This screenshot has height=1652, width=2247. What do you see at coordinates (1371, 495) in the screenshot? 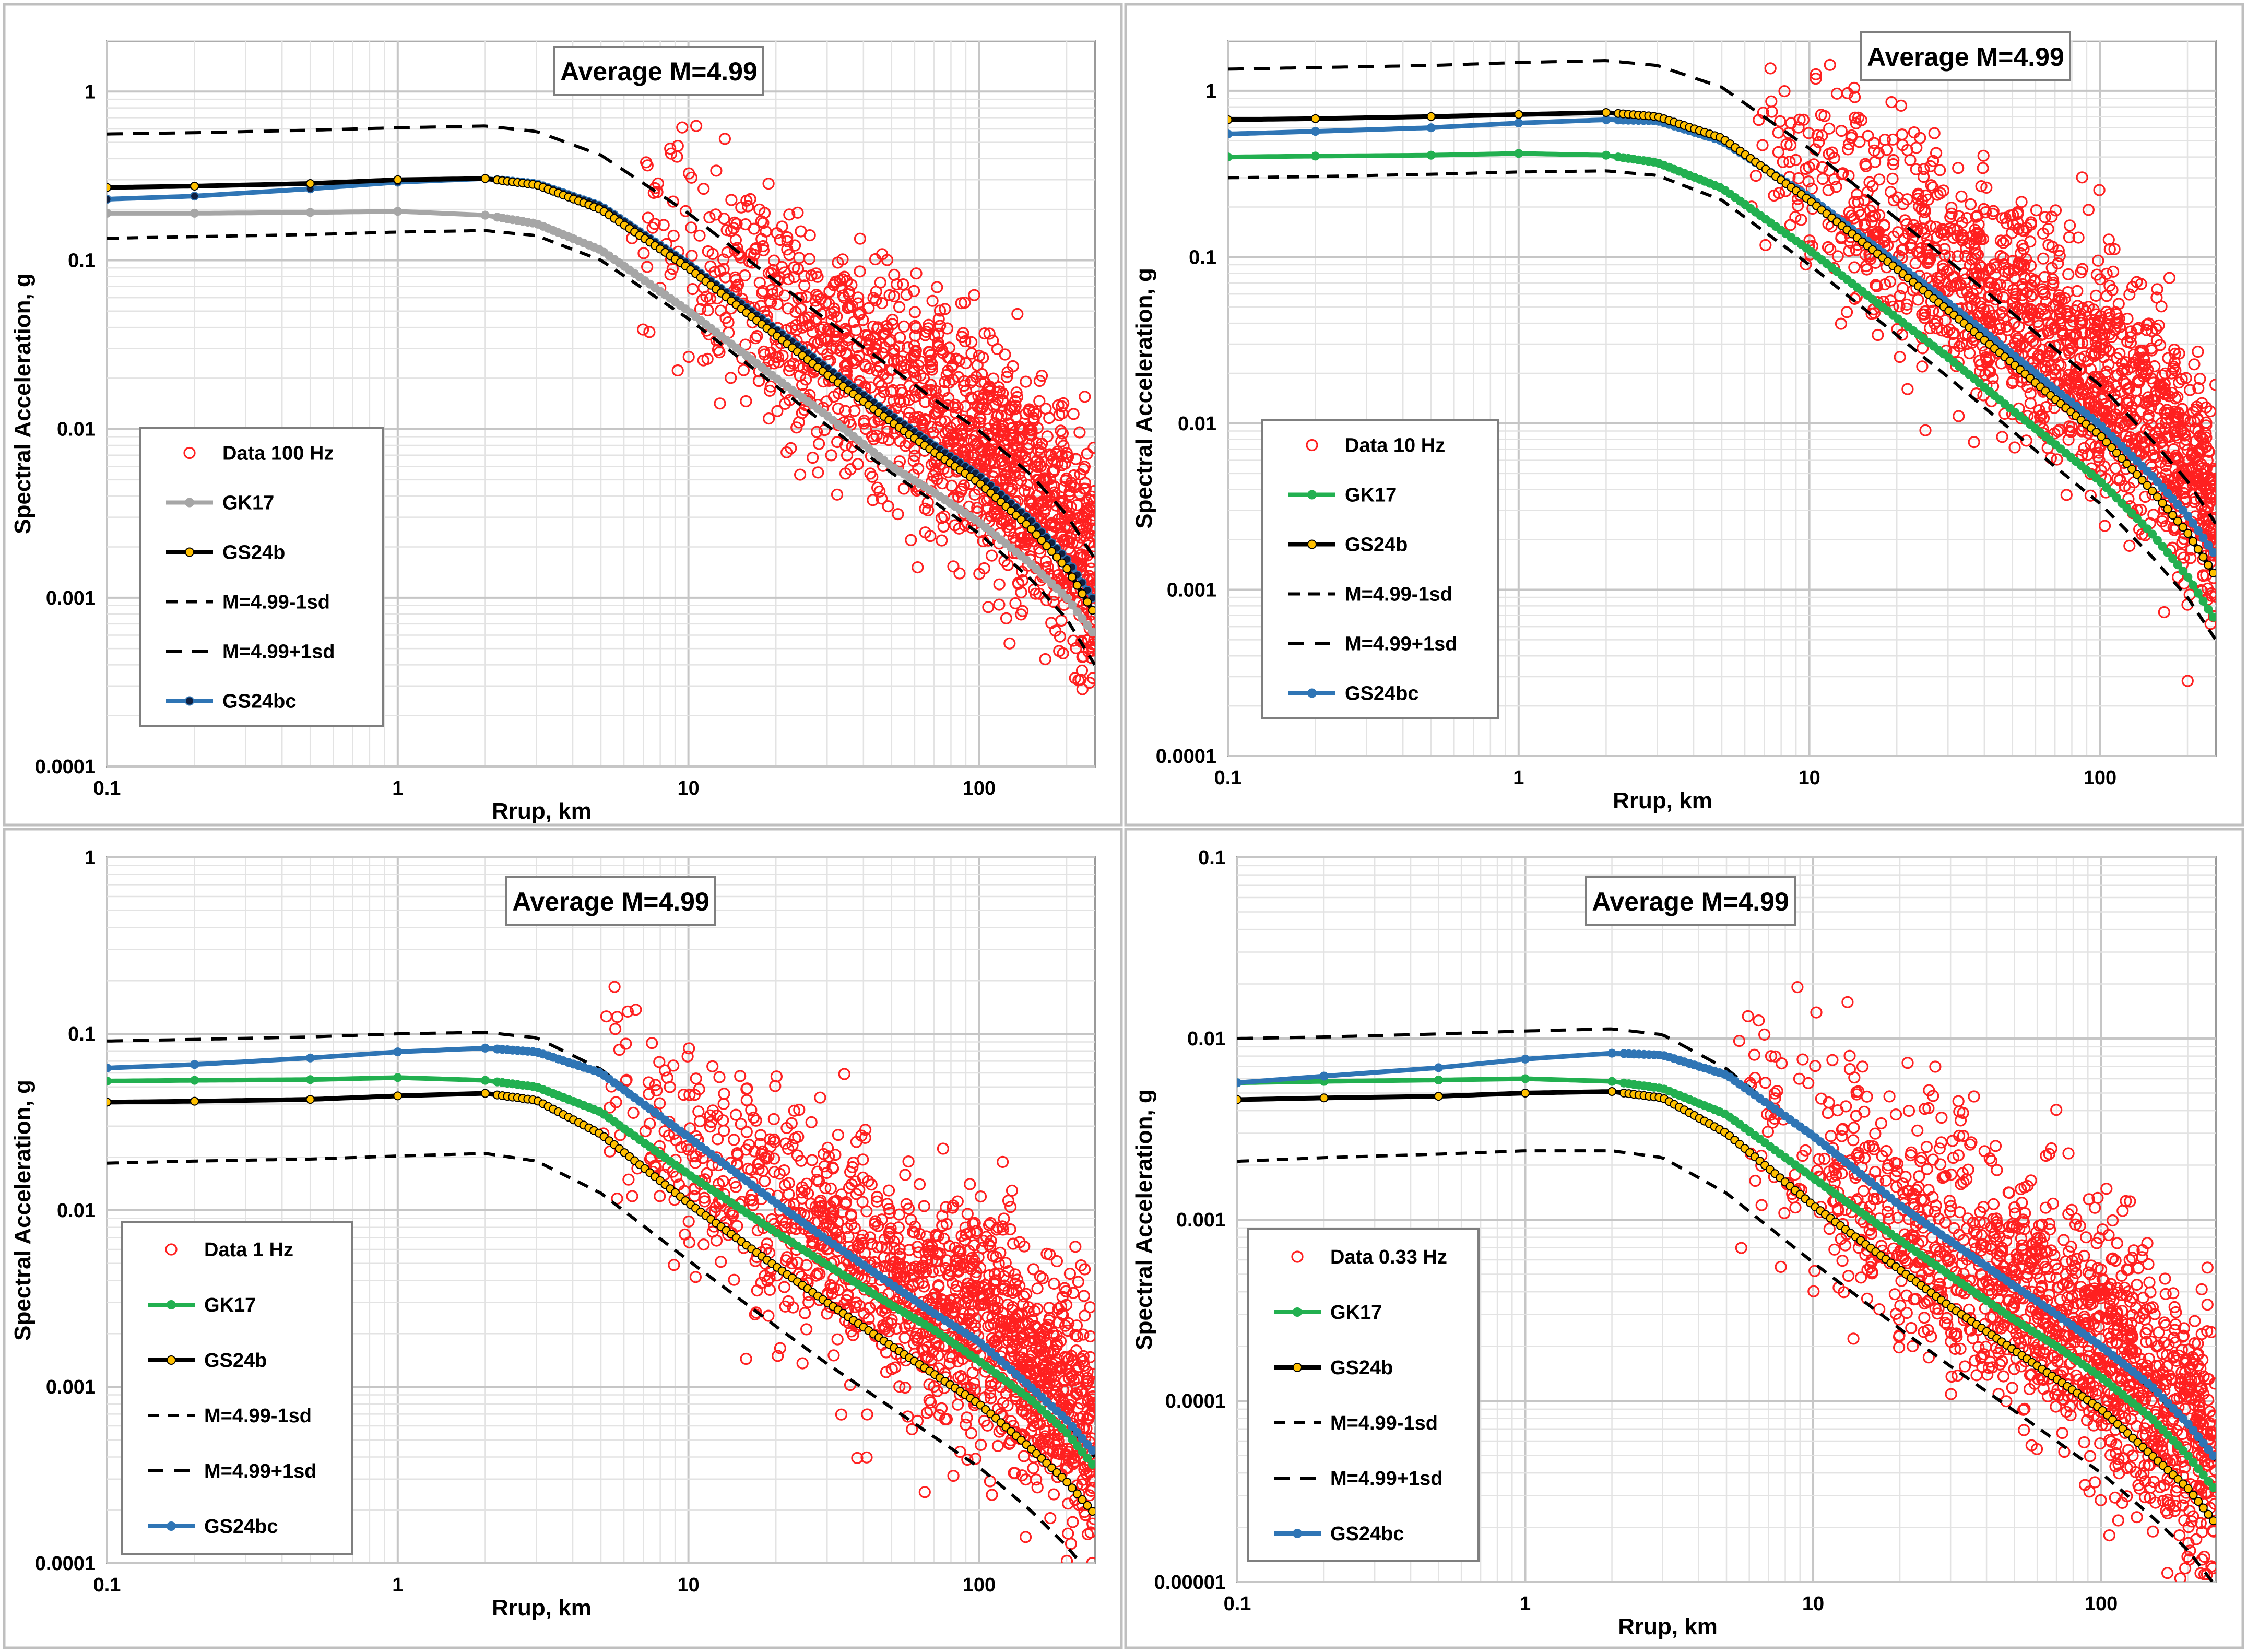
I see `legend-label: GK17` at bounding box center [1371, 495].